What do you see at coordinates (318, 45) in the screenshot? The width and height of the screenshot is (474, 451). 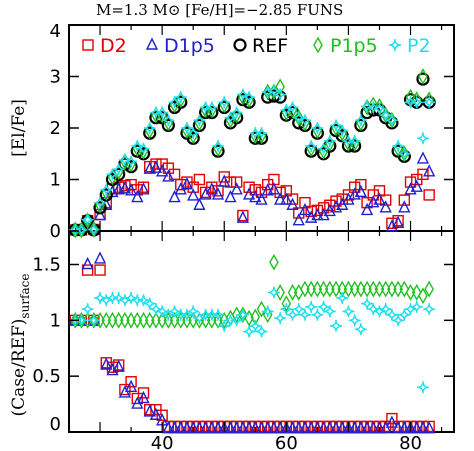 I see `legend-marker-p1p5` at bounding box center [318, 45].